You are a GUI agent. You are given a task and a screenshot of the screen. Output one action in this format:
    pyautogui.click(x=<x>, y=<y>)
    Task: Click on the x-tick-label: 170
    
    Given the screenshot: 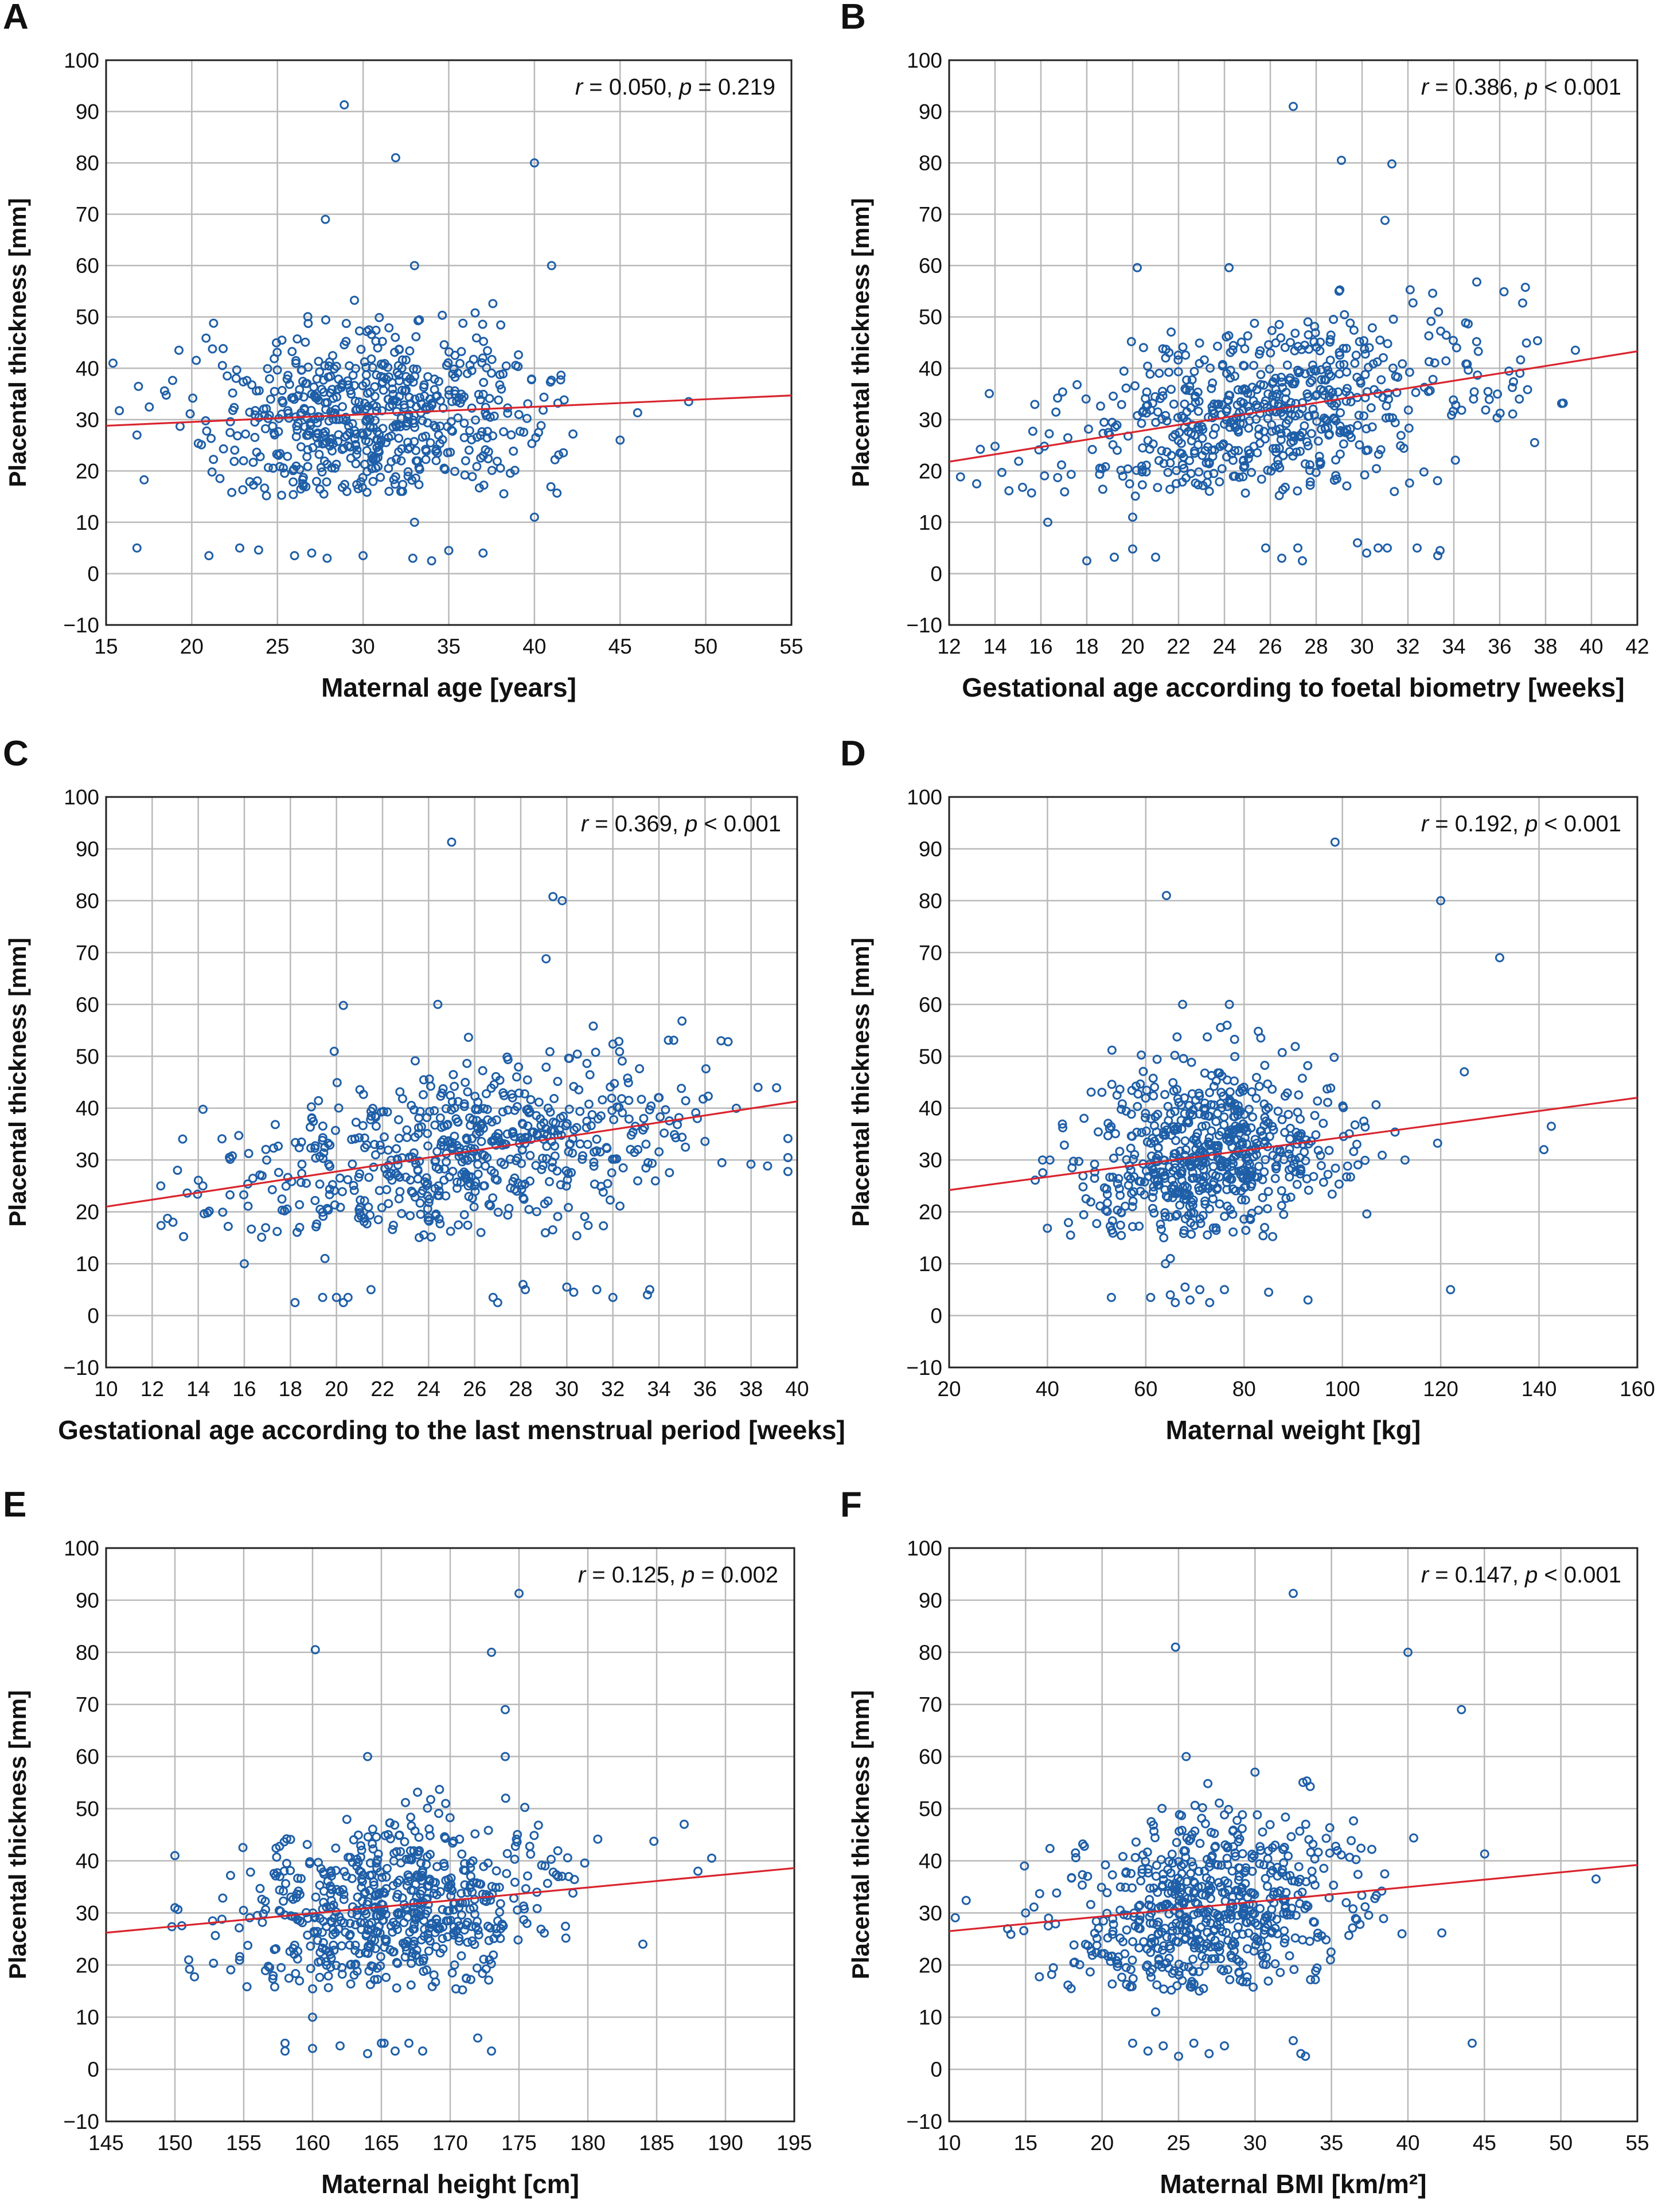 What is the action you would take?
    pyautogui.click(x=450, y=2143)
    